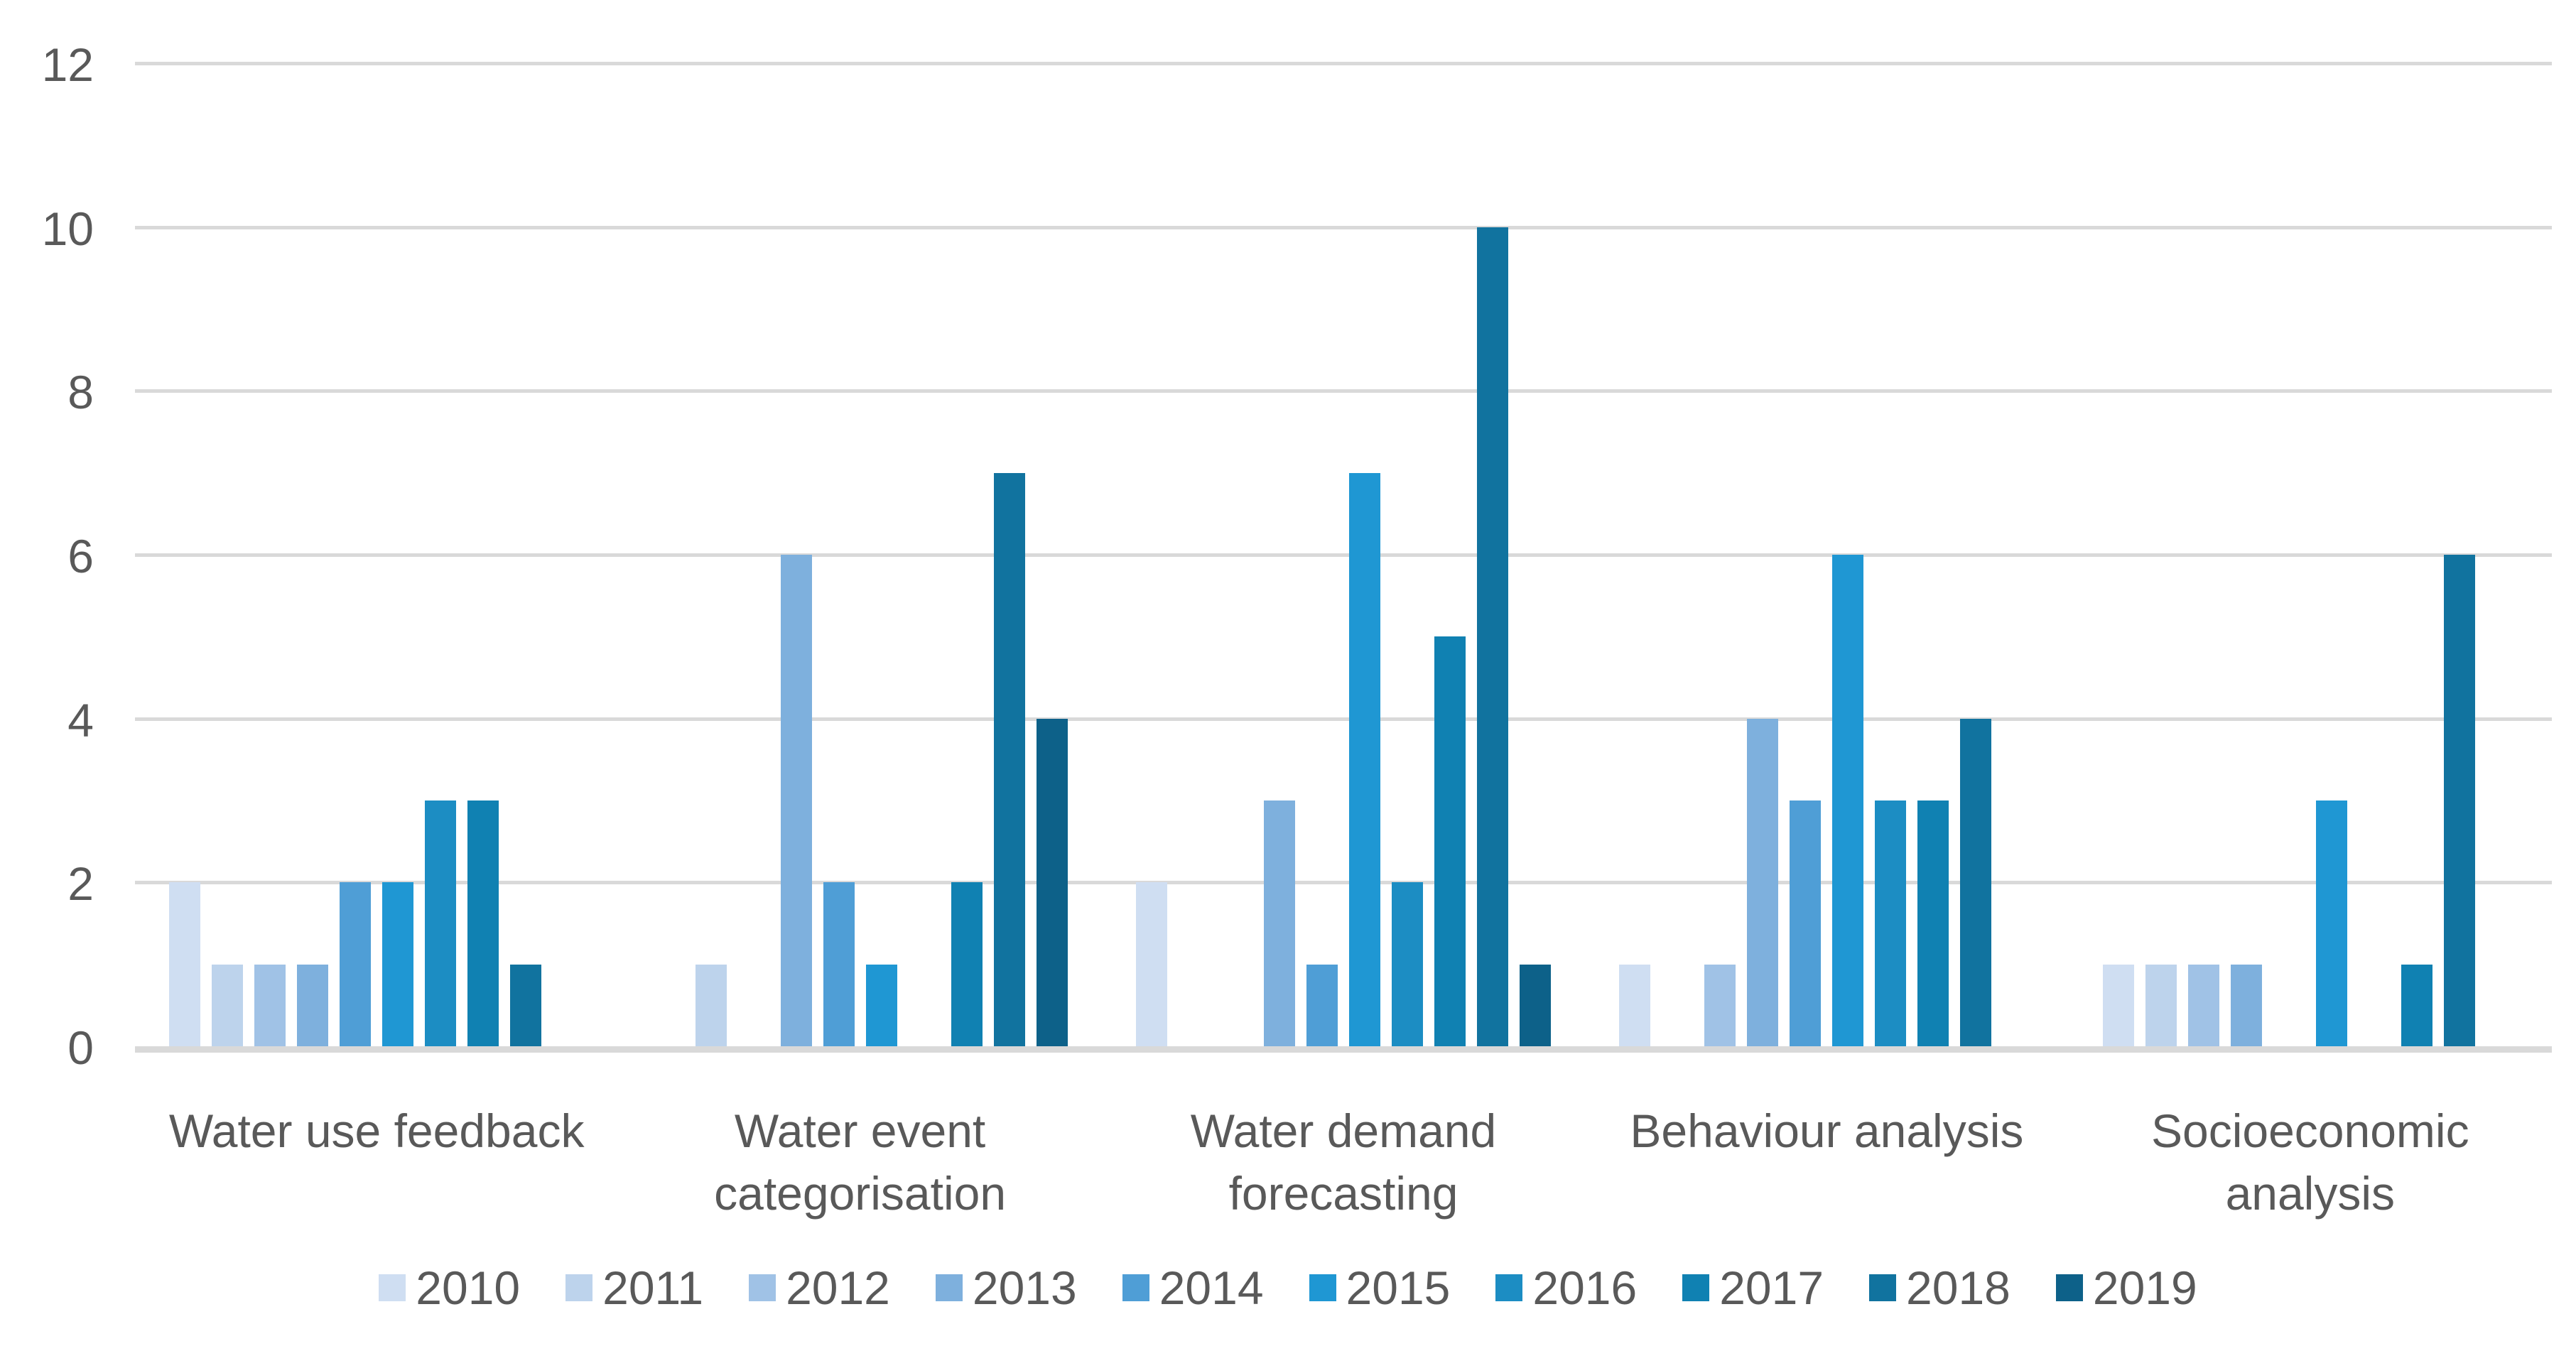 The width and height of the screenshot is (2576, 1346). Describe the element at coordinates (1024, 1288) in the screenshot. I see `legend-label-2013: 2013` at that location.